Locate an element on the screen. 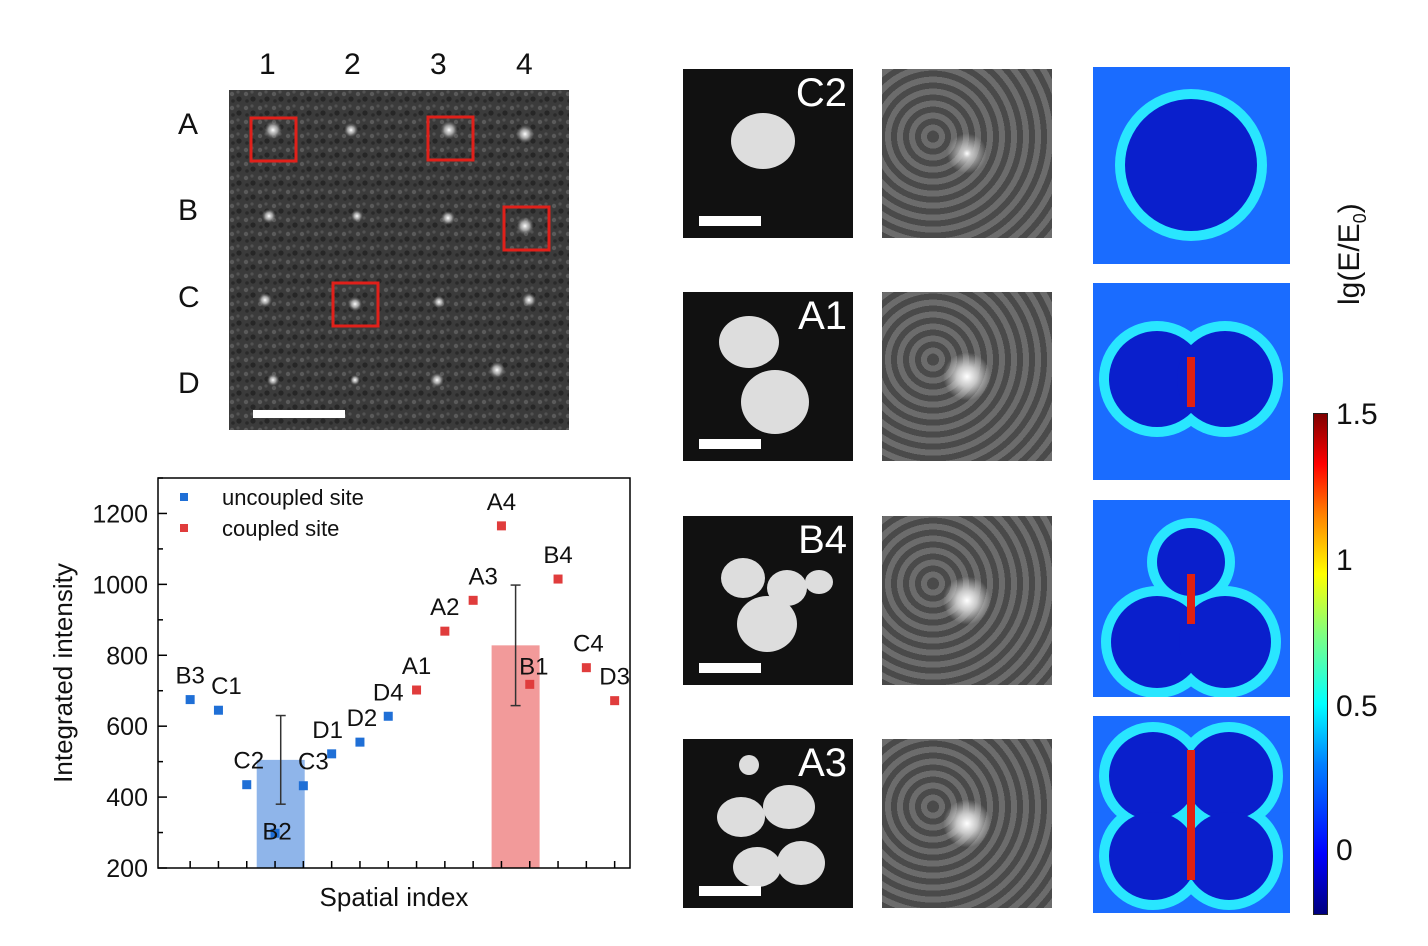 The width and height of the screenshot is (1428, 946). spot-d1 is located at coordinates (273, 380).